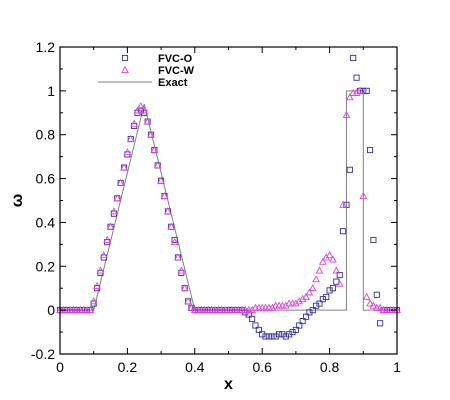 Image resolution: width=450 pixels, height=400 pixels. Describe the element at coordinates (176, 71) in the screenshot. I see `legend-label-fvc-w: FVC-W` at that location.